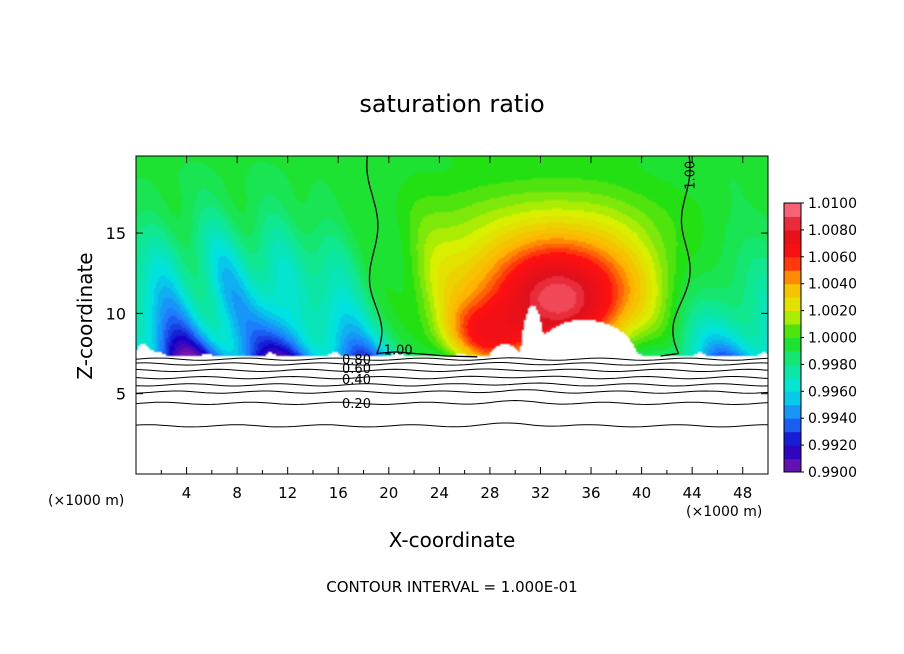 Image resolution: width=904 pixels, height=654 pixels. Describe the element at coordinates (237, 493) in the screenshot. I see `x-tick-label: 8` at that location.